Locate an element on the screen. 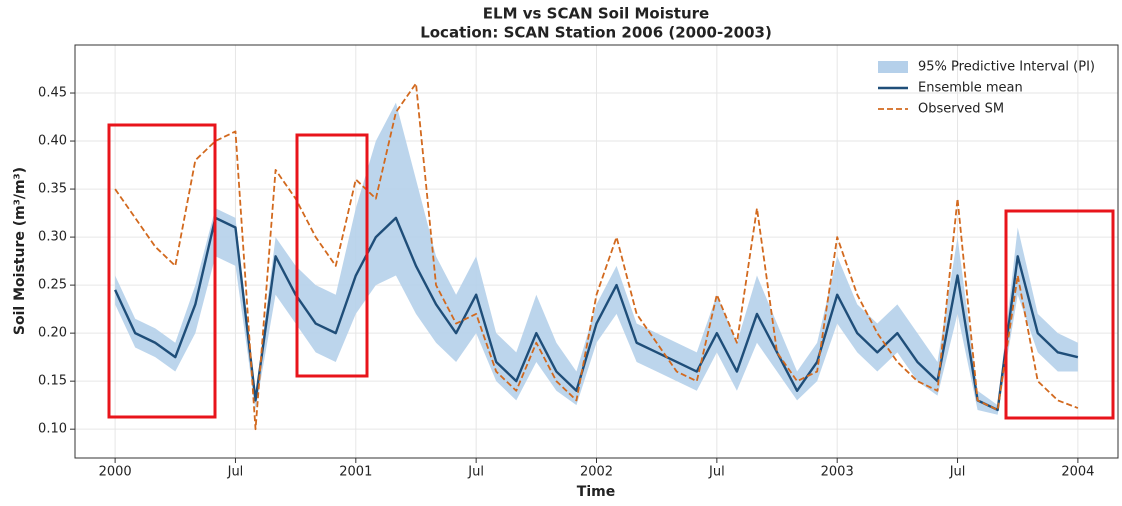 The width and height of the screenshot is (1122, 506). y-tick-label: 0.45 is located at coordinates (52, 93).